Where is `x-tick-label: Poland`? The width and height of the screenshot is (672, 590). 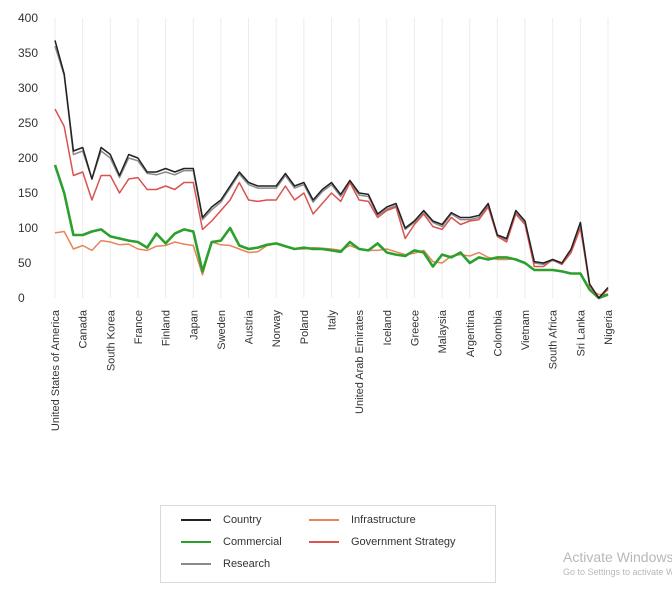 x-tick-label: Poland is located at coordinates (305, 327).